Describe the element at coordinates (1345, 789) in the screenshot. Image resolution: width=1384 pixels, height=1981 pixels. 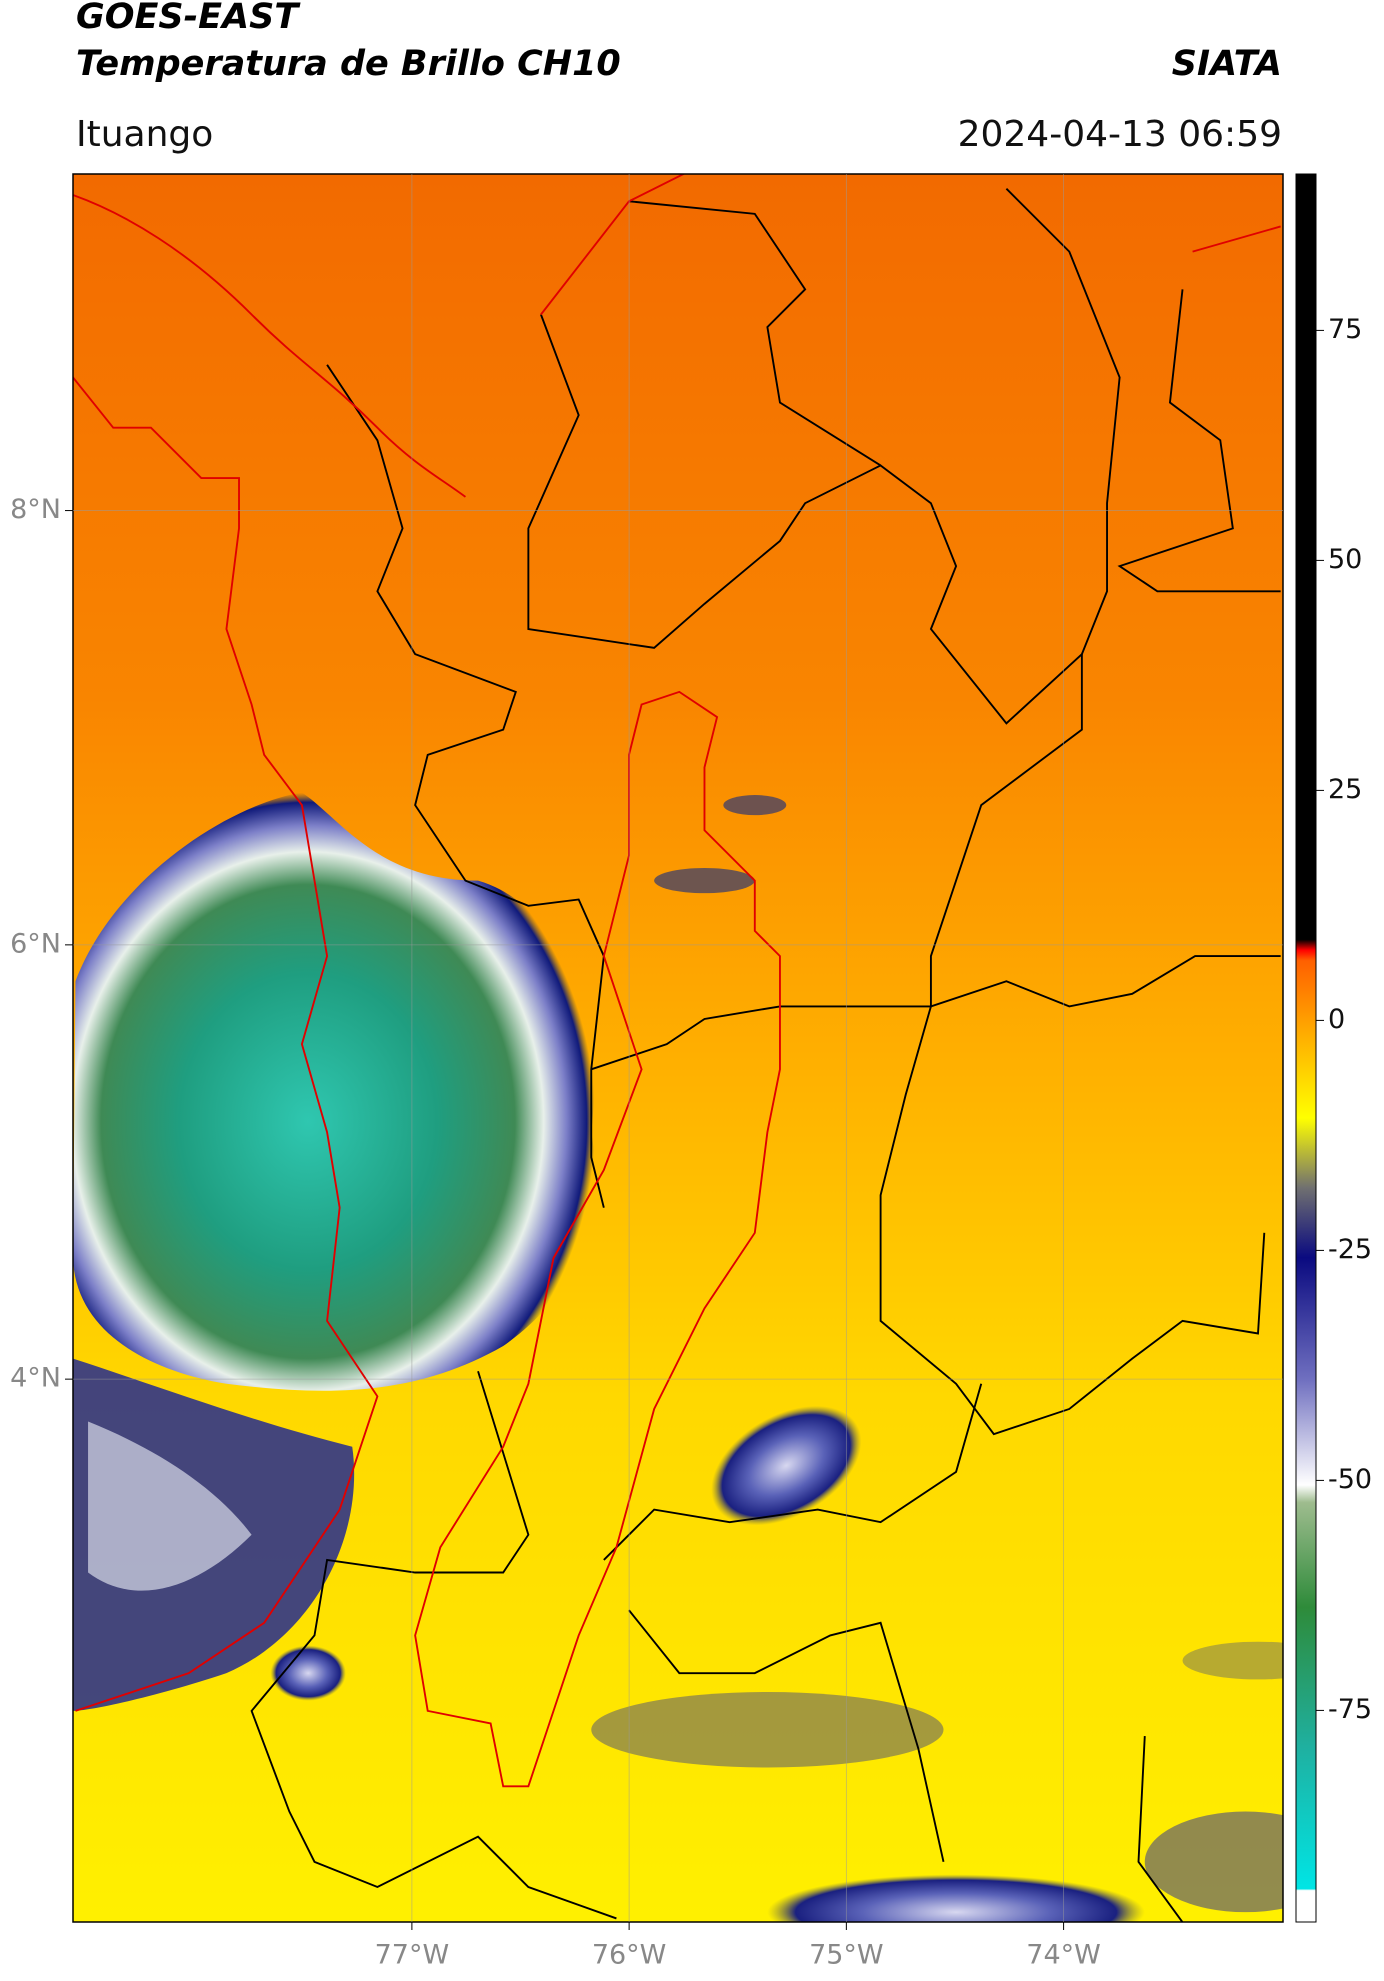
I see `colorbar-tick-label: 25` at that location.